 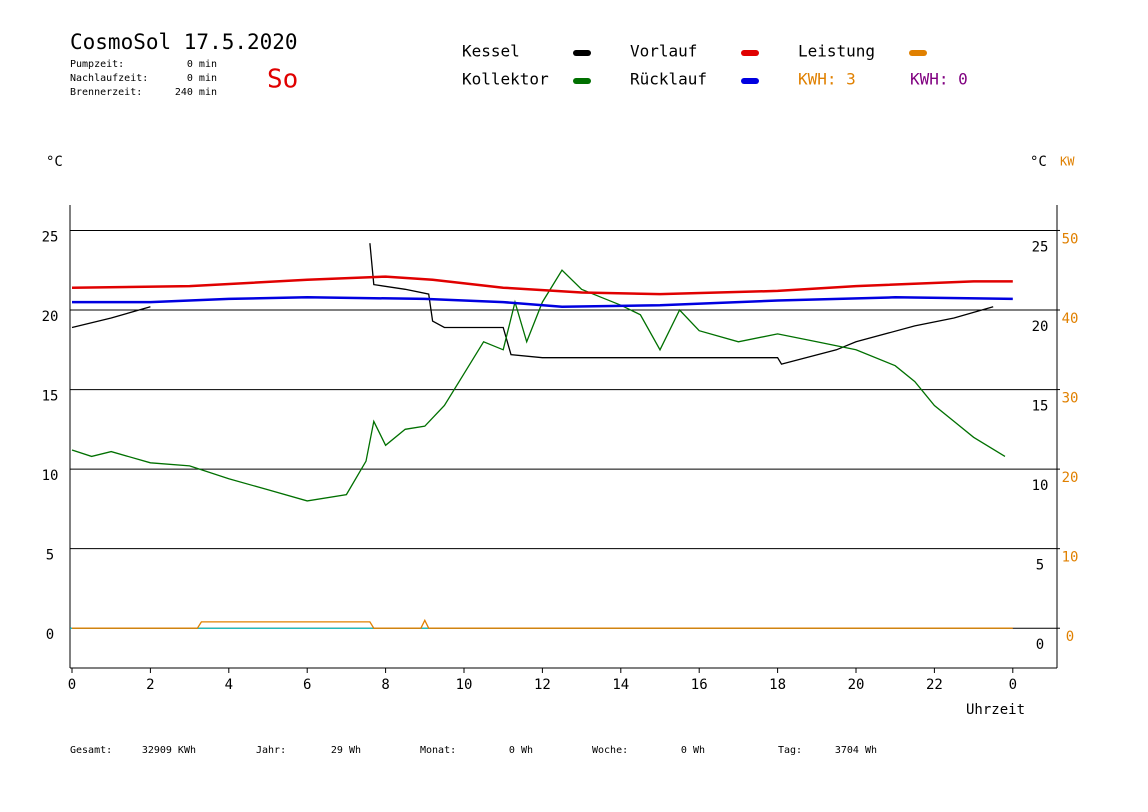 I want to click on x-tick-label: 18, so click(x=777, y=685).